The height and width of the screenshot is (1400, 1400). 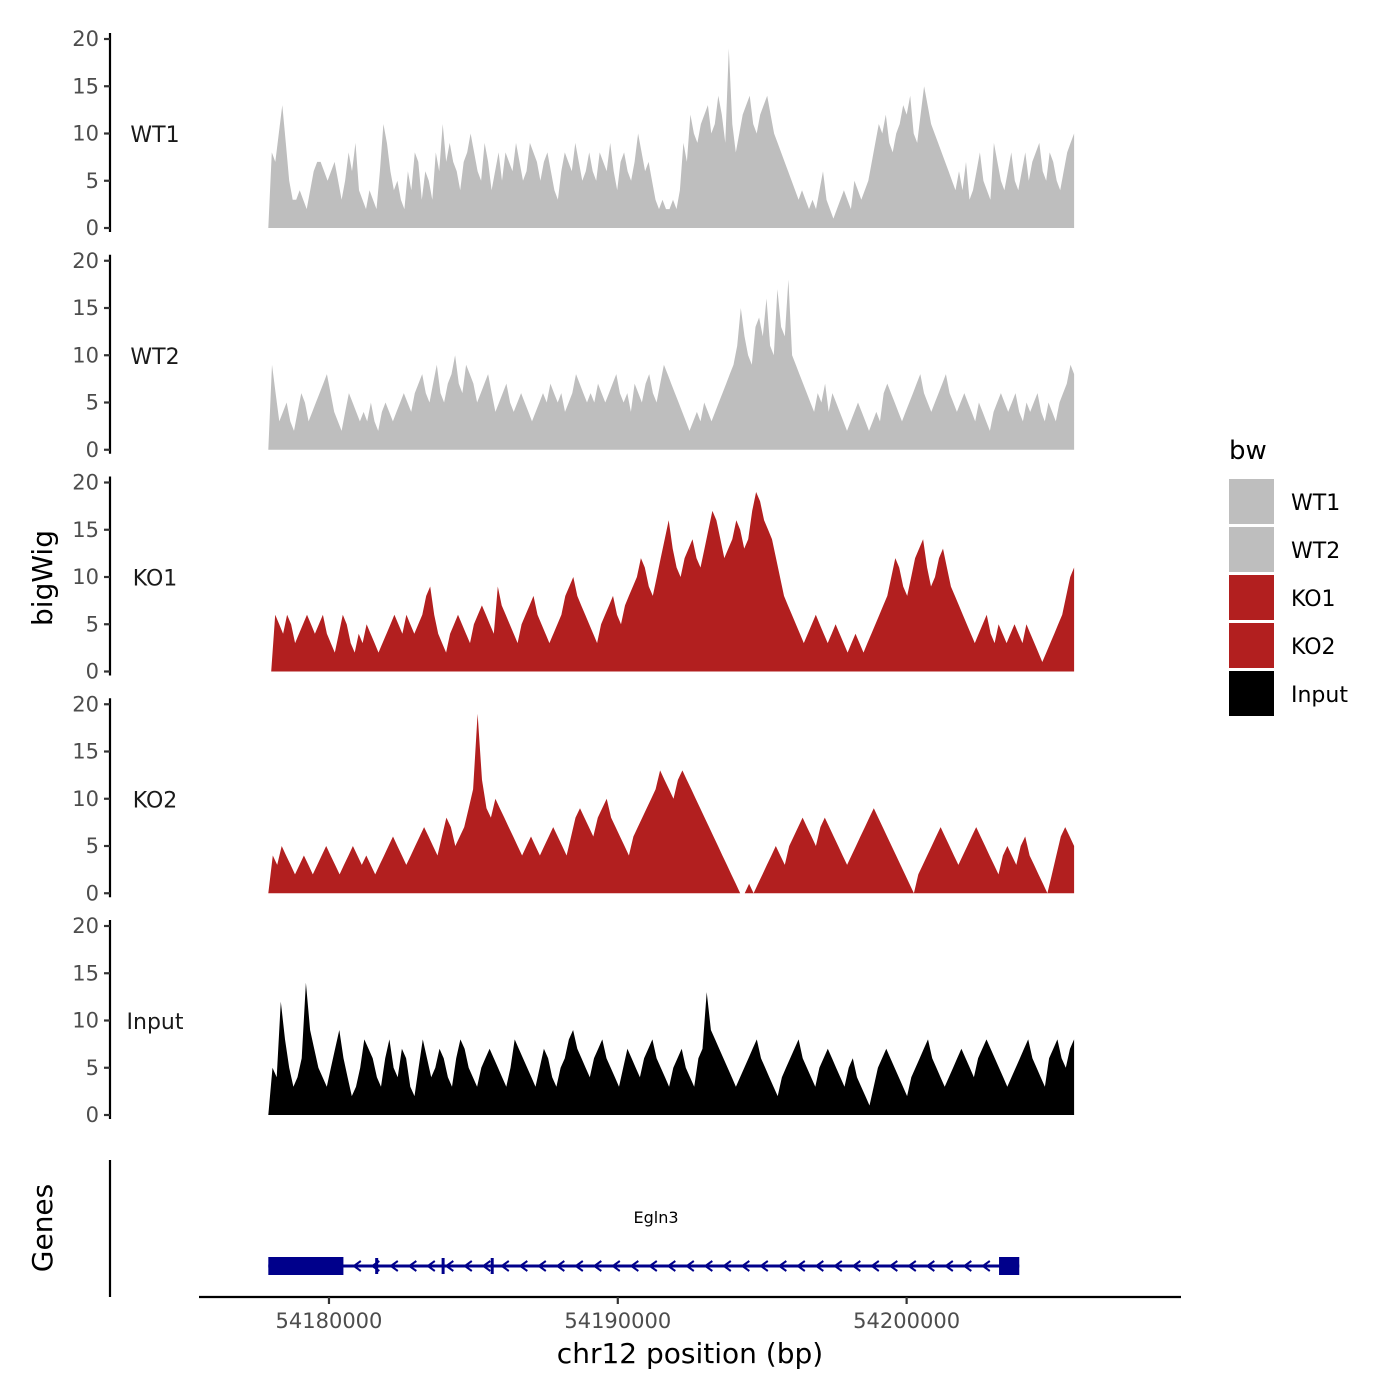 What do you see at coordinates (1284, 501) in the screenshot?
I see `legend-entry-wt1: WT1` at bounding box center [1284, 501].